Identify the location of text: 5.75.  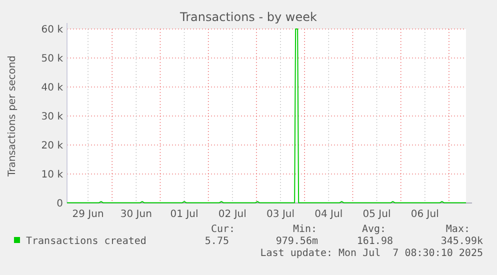
(216, 241).